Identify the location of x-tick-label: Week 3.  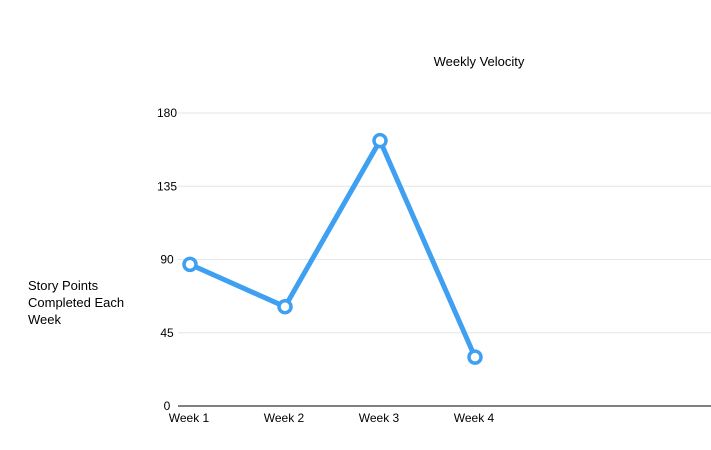
(379, 418).